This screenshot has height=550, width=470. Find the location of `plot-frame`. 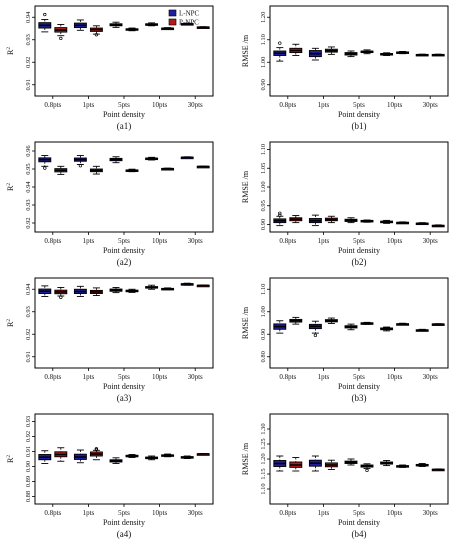

plot-frame is located at coordinates (359, 323).